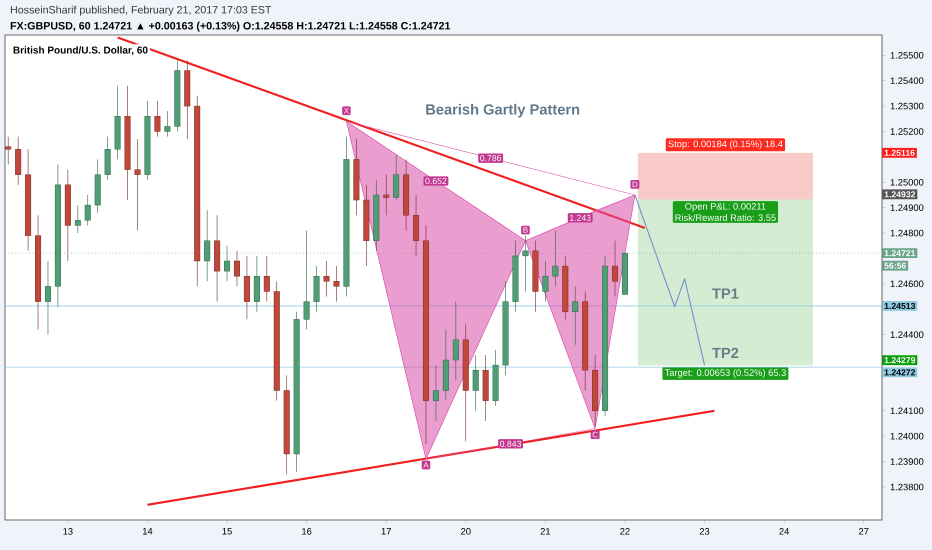  What do you see at coordinates (907, 182) in the screenshot?
I see `y-tick-label: 1.25000` at bounding box center [907, 182].